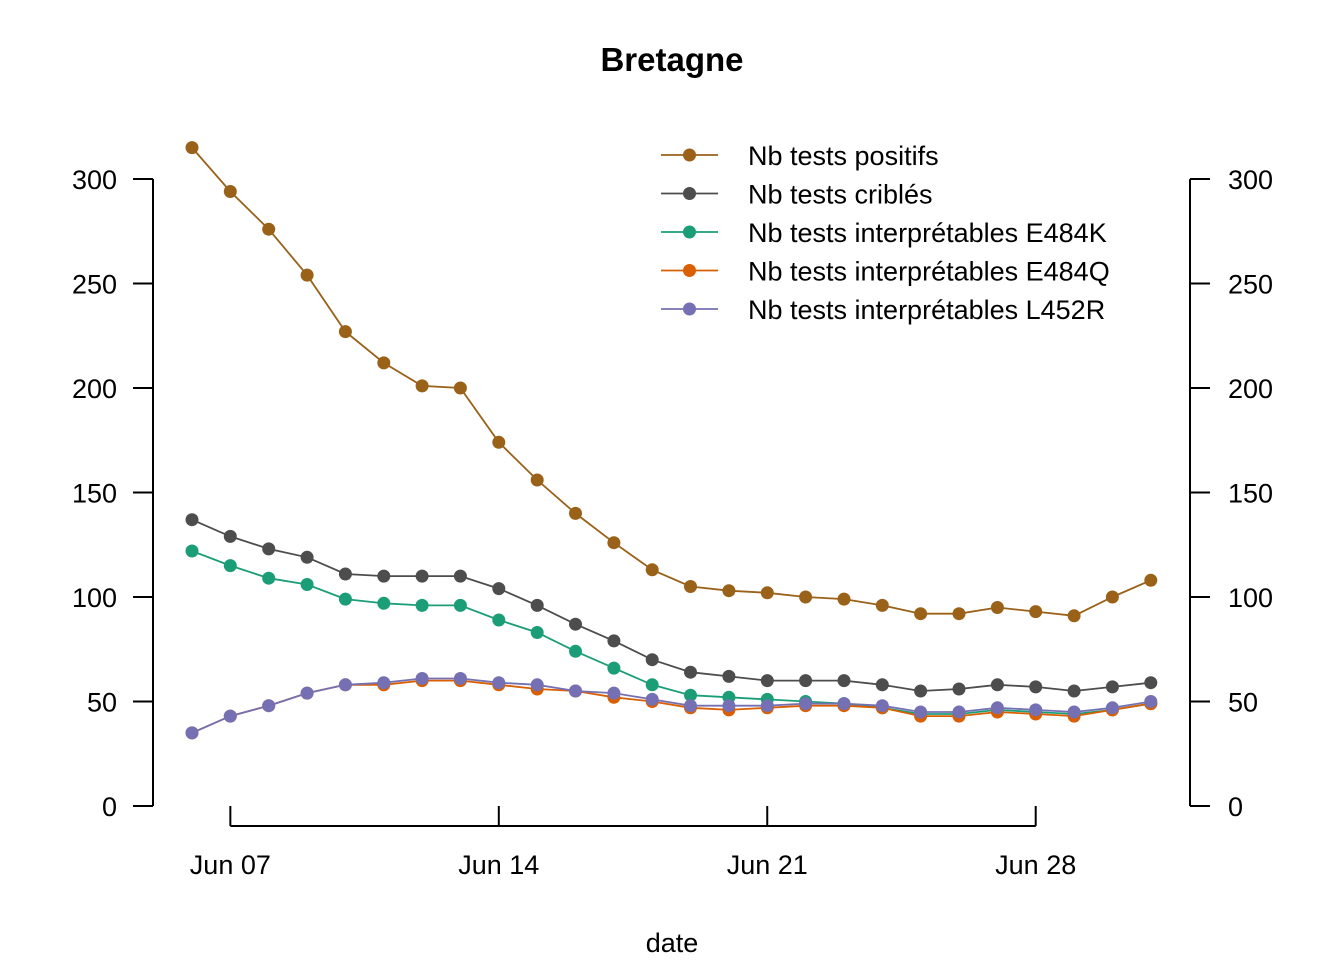 Image resolution: width=1344 pixels, height=960 pixels. I want to click on y-tick-label-right: 250, so click(1250, 285).